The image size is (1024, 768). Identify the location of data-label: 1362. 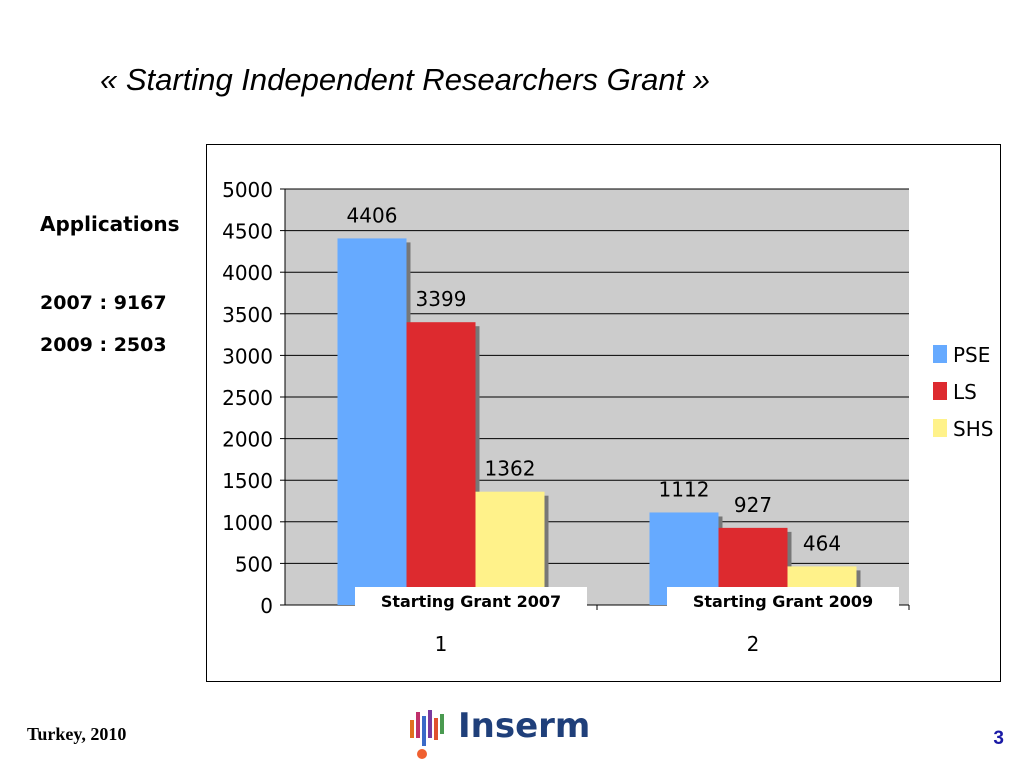
(510, 469).